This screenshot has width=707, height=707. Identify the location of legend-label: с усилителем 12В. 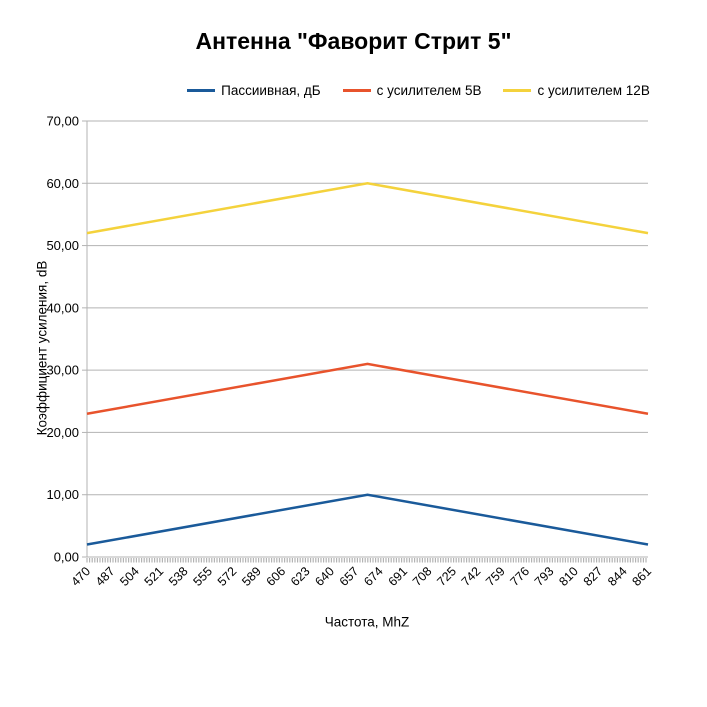
(593, 90).